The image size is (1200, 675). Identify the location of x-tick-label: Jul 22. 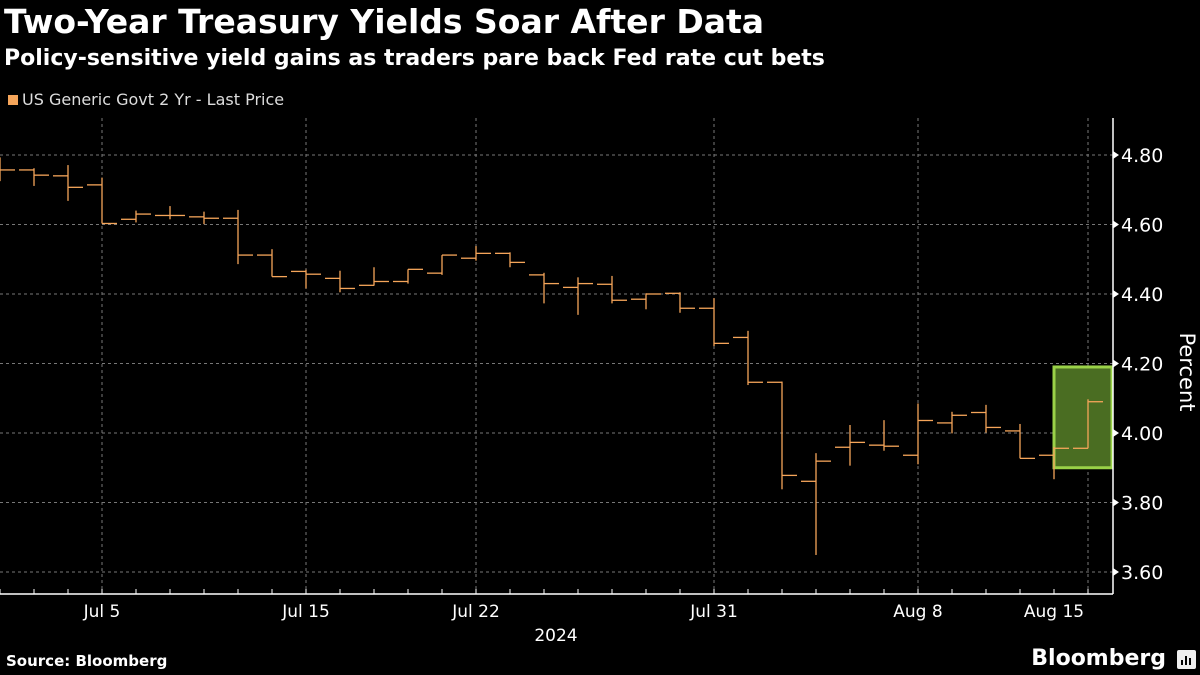
(475, 612).